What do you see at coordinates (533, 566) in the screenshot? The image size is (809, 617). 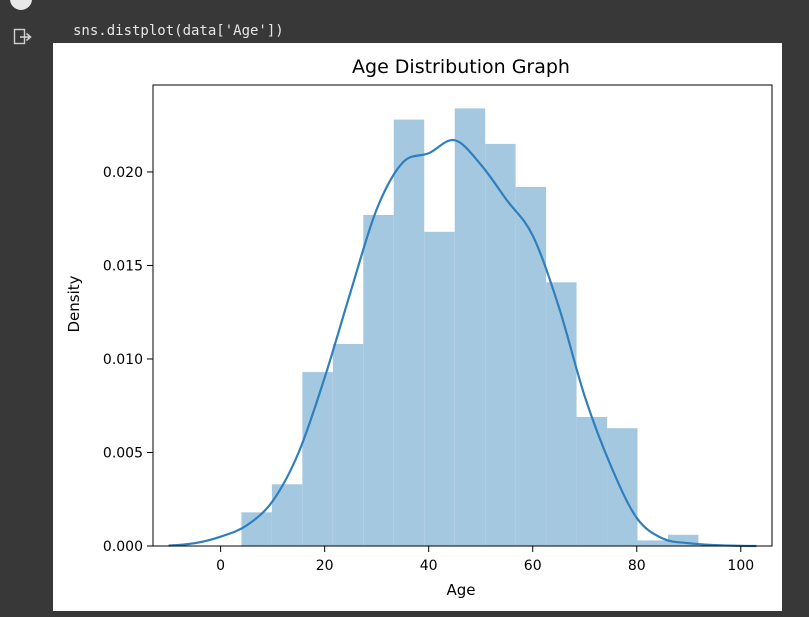 I see `x-tick-label: 60` at bounding box center [533, 566].